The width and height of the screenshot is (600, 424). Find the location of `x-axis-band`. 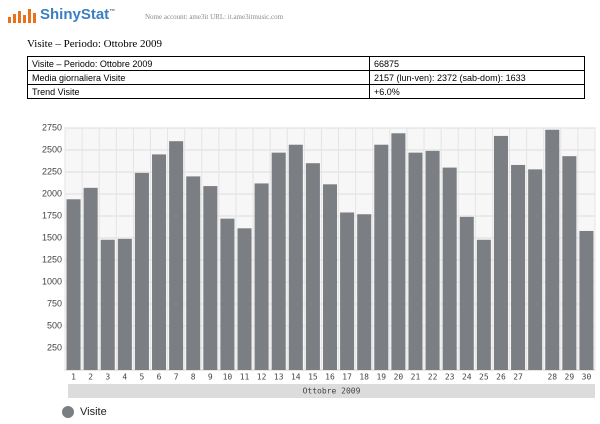

x-axis-band is located at coordinates (331, 391).